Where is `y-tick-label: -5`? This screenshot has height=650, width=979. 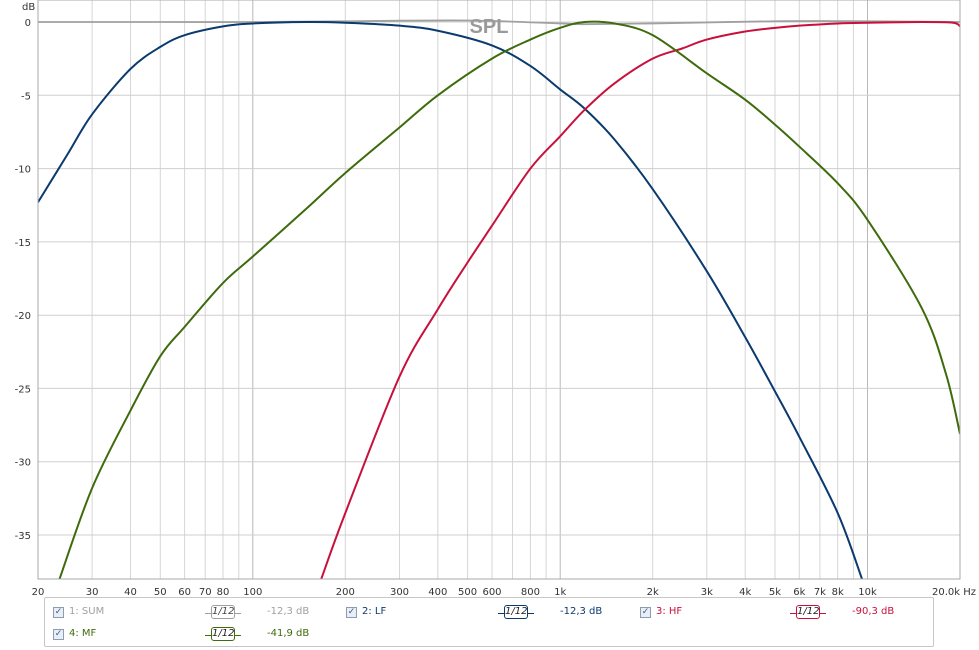 y-tick-label: -5 is located at coordinates (26, 96).